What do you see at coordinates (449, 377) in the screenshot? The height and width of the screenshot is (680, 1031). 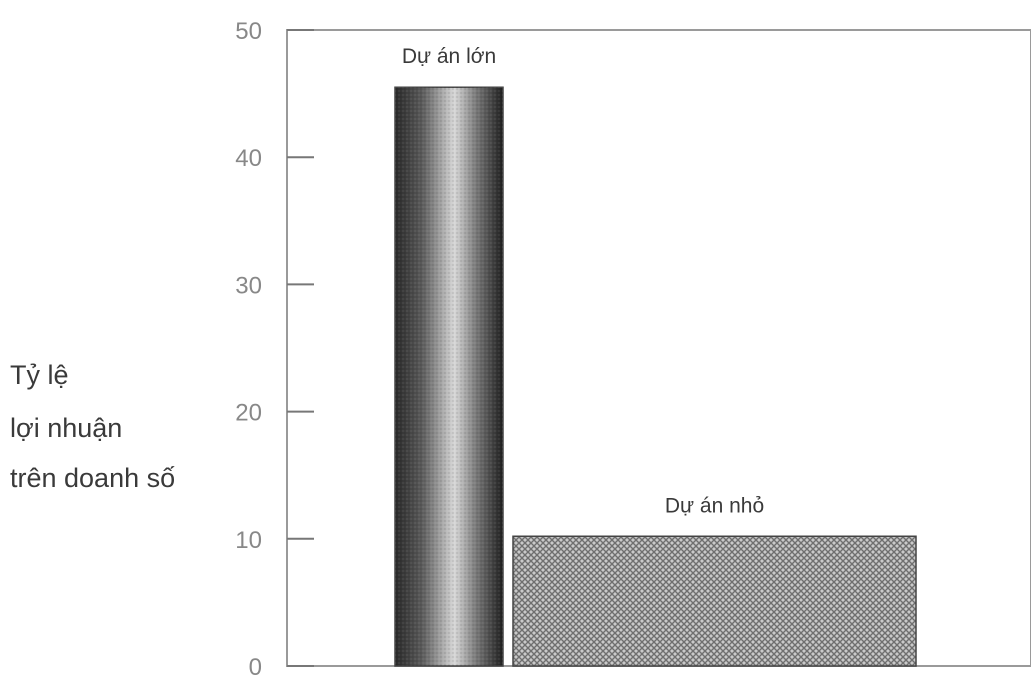 I see `bar-large-project-texture` at bounding box center [449, 377].